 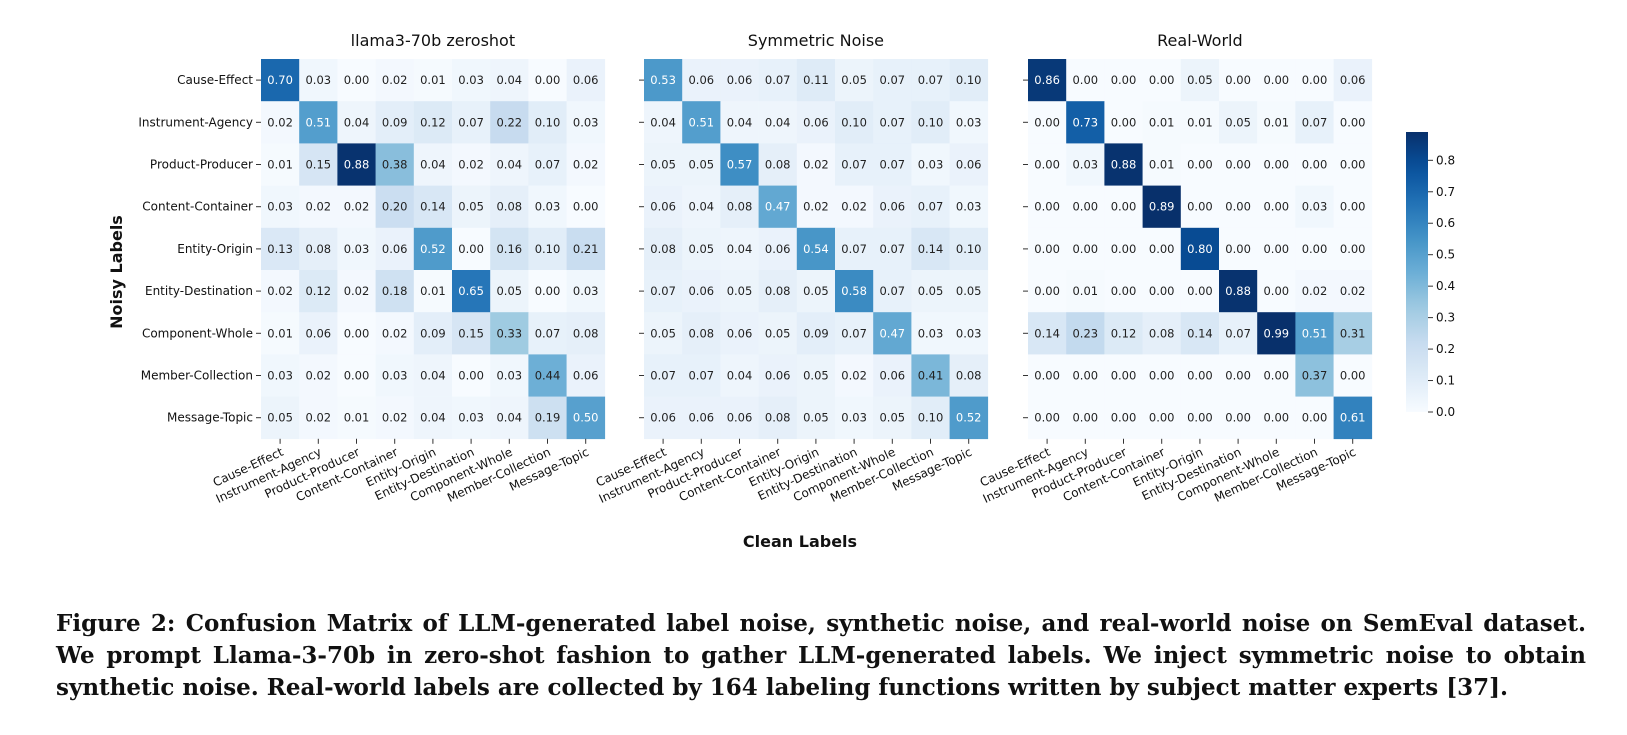 What do you see at coordinates (800, 541) in the screenshot?
I see `x-axis-title: Clean Labels` at bounding box center [800, 541].